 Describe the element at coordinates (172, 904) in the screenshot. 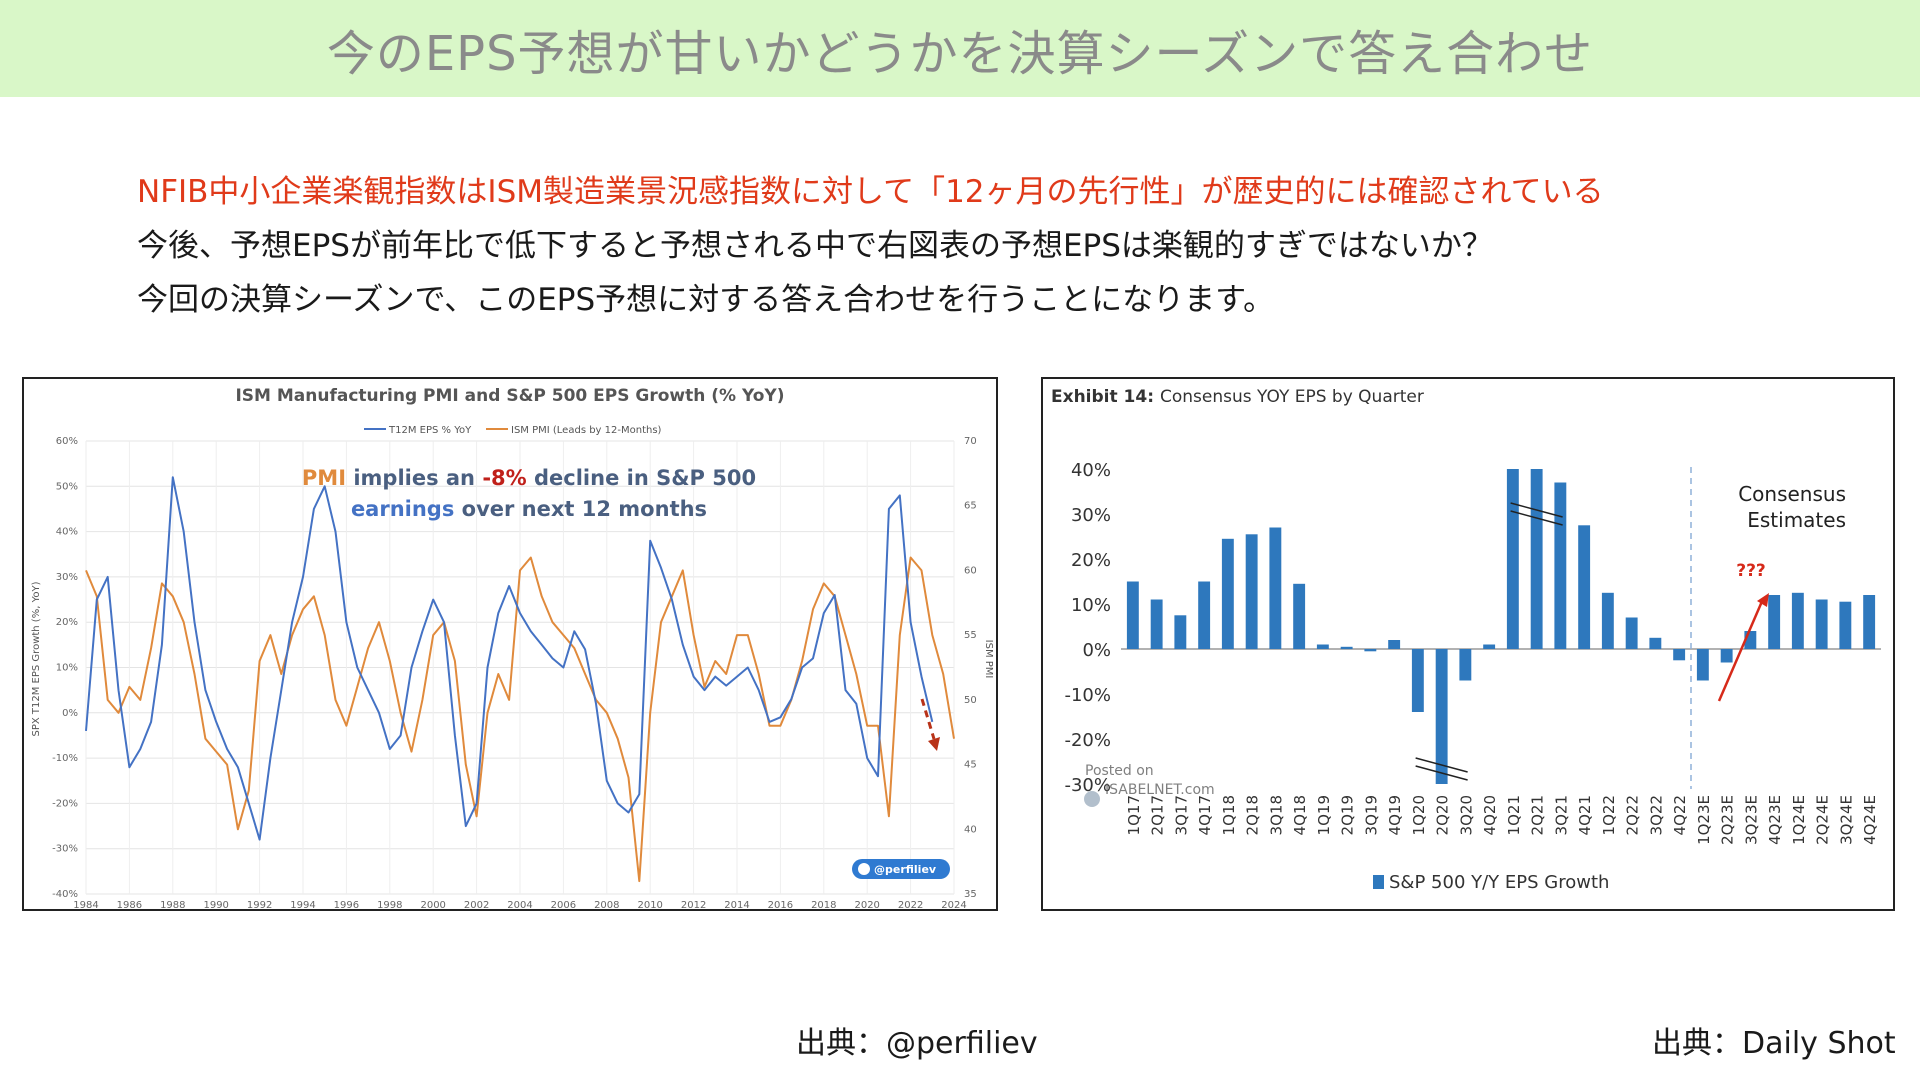

I see `x-tick-label: 1988` at that location.